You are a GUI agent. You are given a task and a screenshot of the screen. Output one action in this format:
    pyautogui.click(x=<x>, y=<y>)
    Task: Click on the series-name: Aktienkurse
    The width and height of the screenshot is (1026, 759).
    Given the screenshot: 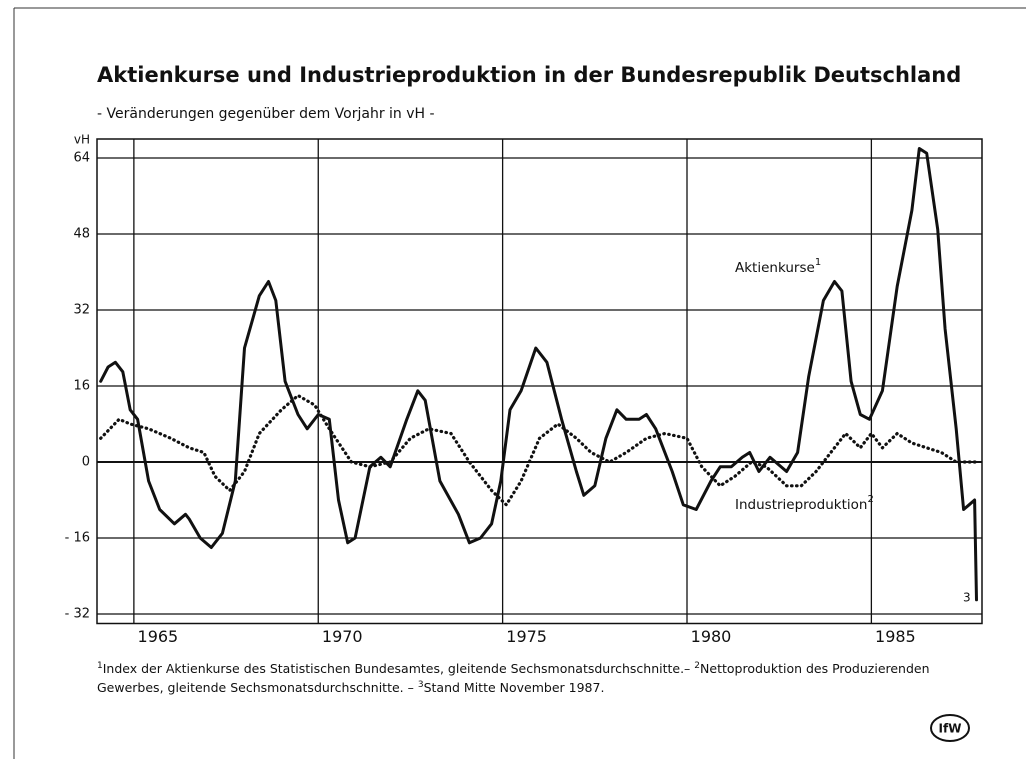 What is the action you would take?
    pyautogui.click(x=775, y=268)
    